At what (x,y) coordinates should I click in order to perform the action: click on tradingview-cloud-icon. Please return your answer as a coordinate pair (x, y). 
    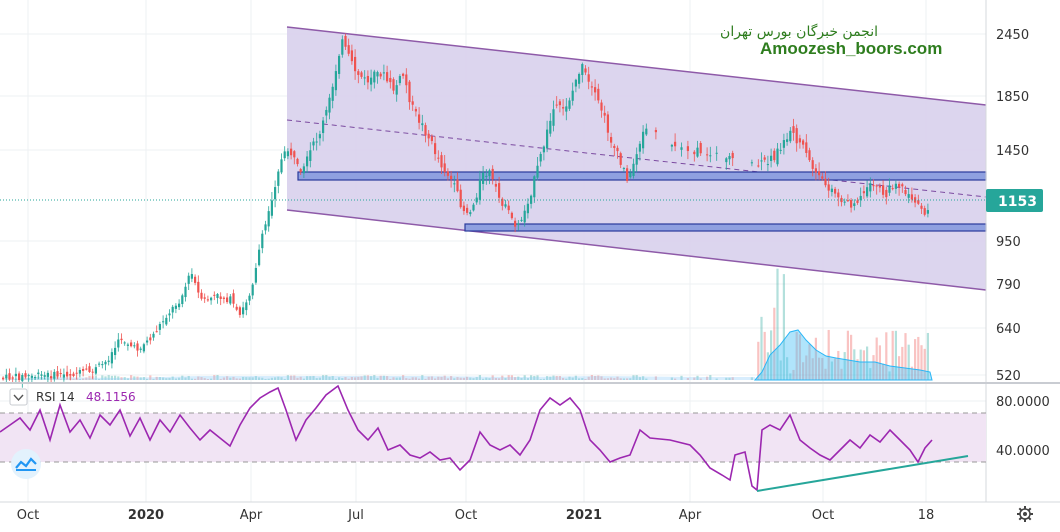
    Looking at the image, I should click on (26, 464).